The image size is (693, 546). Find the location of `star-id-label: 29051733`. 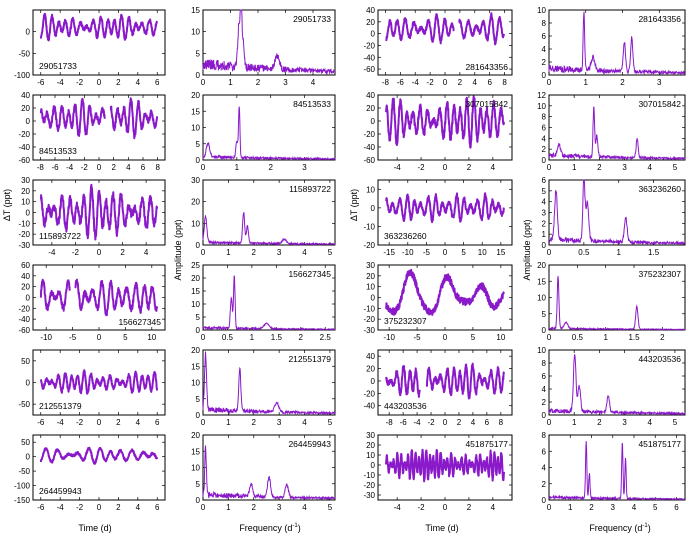

star-id-label: 29051733 is located at coordinates (312, 19).